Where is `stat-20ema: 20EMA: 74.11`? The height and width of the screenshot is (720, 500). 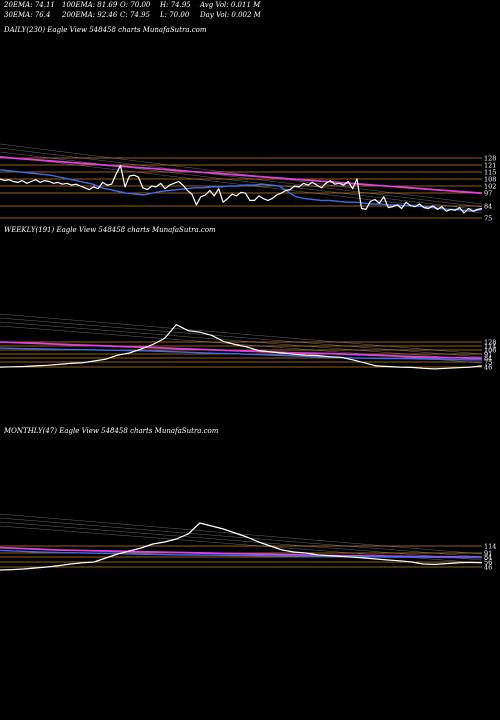 stat-20ema: 20EMA: 74.11 is located at coordinates (29, 5).